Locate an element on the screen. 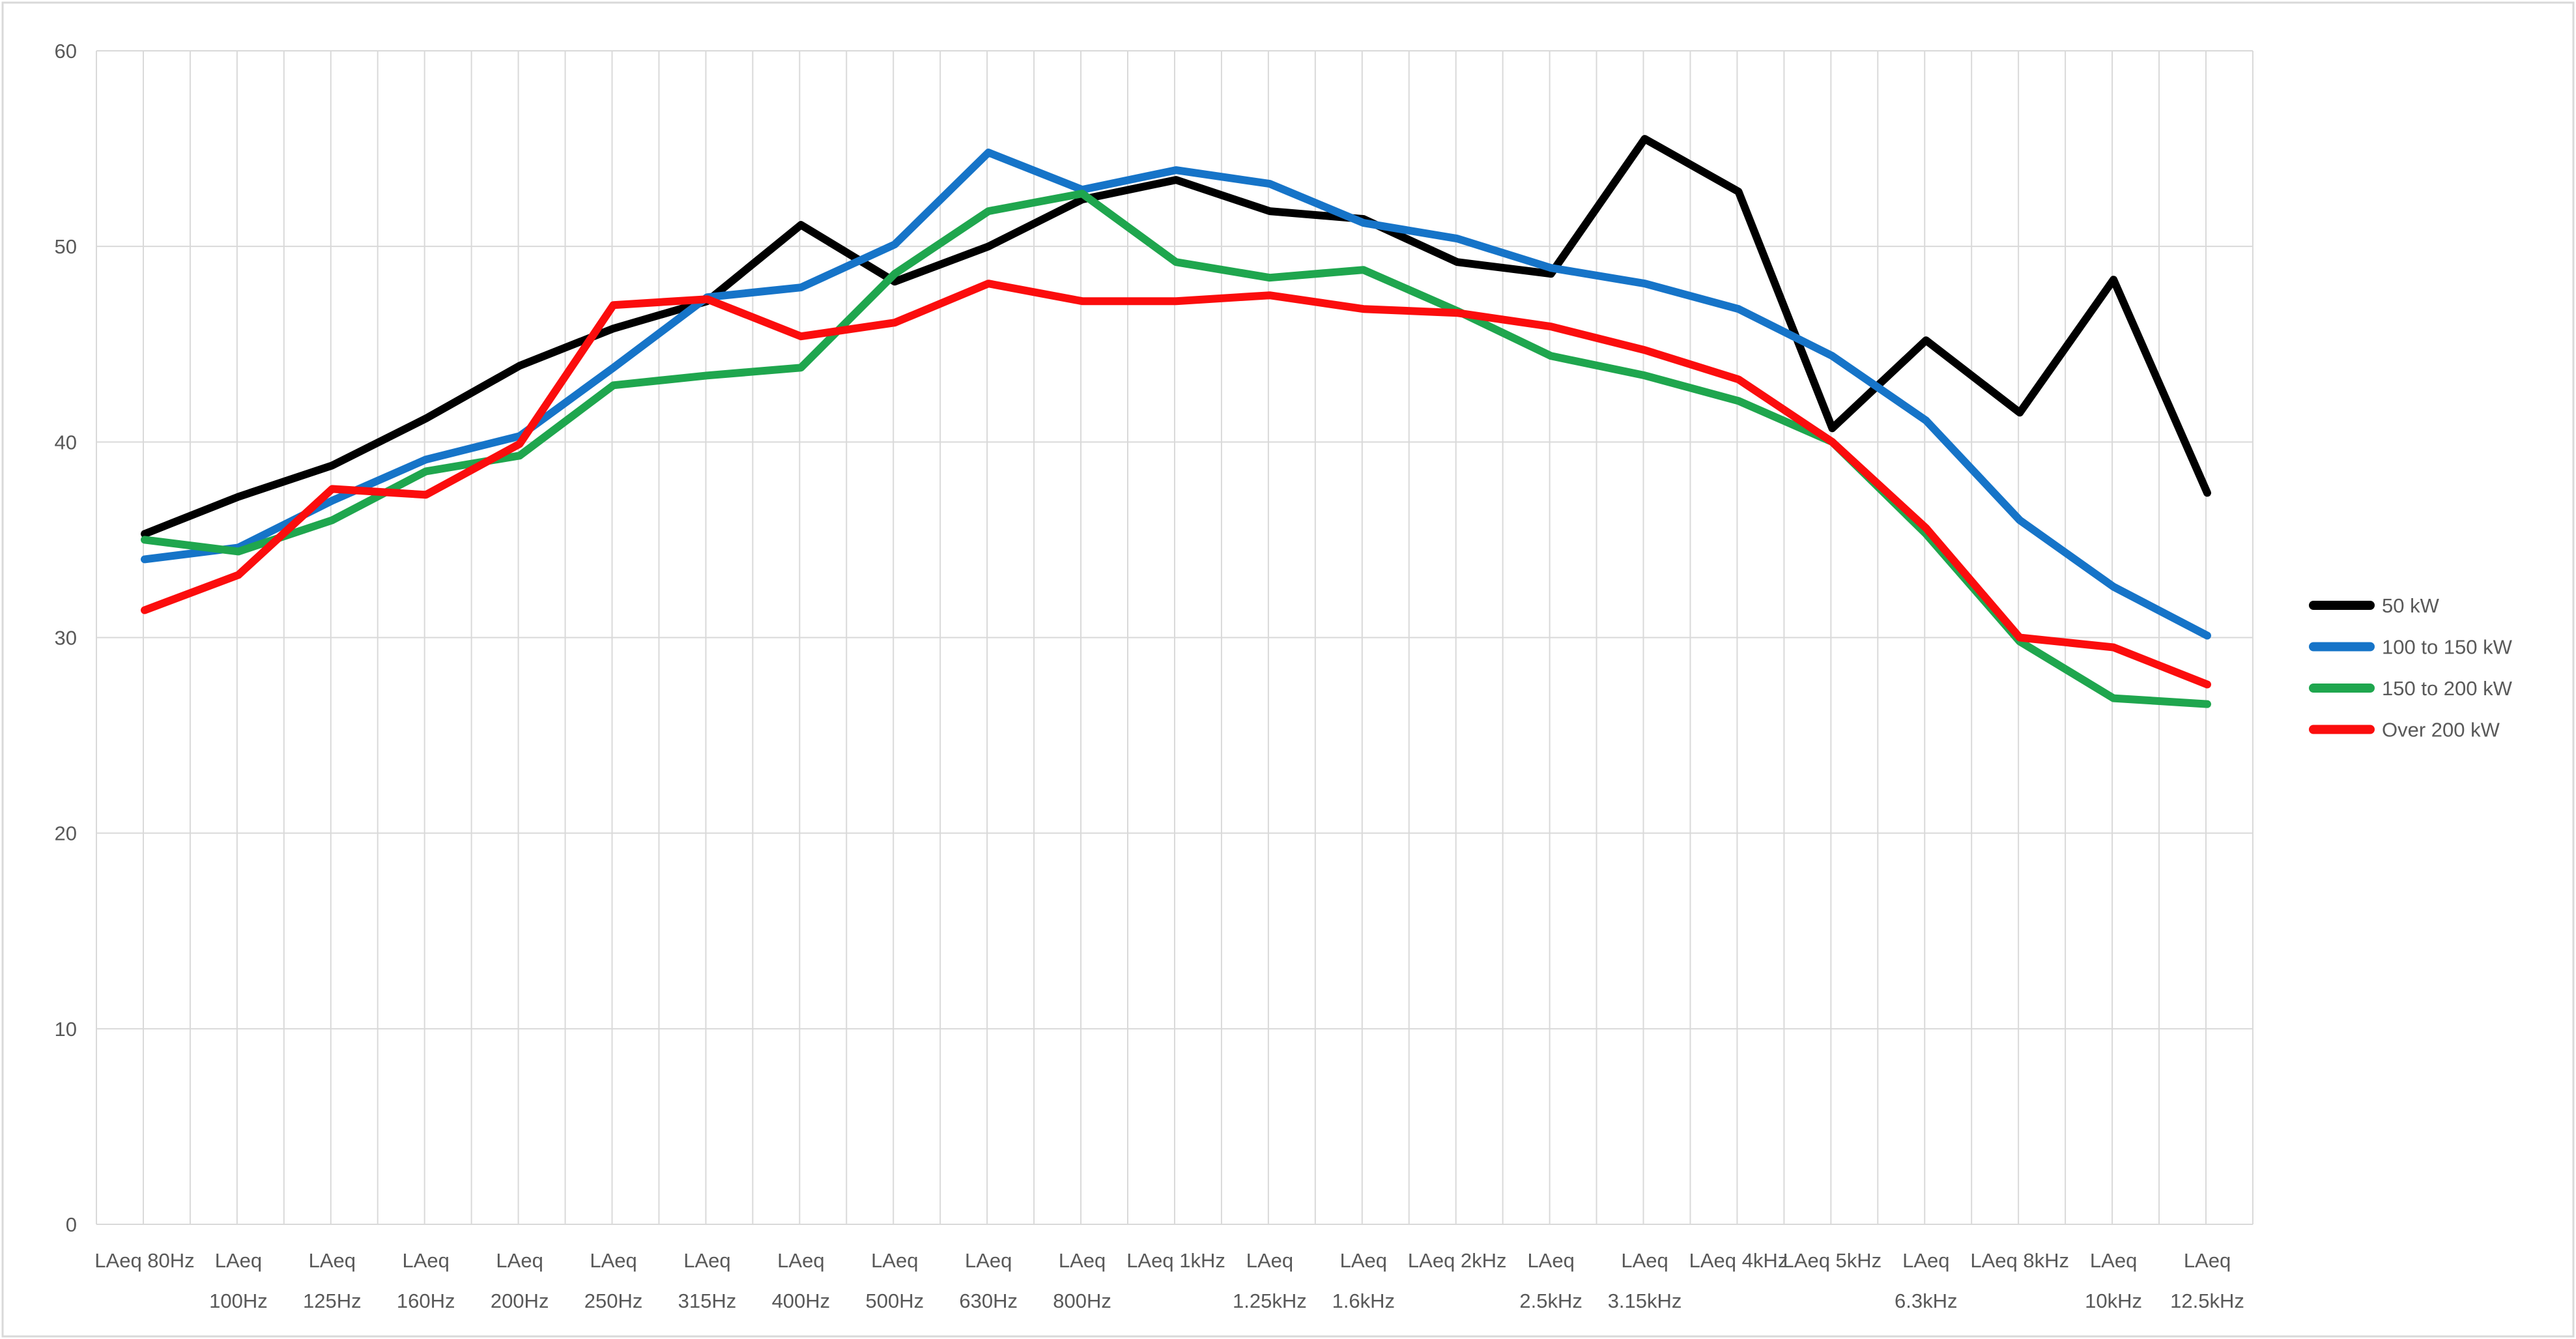  x-axis-tick-label: LAeq 10kHz is located at coordinates (2113, 1280).